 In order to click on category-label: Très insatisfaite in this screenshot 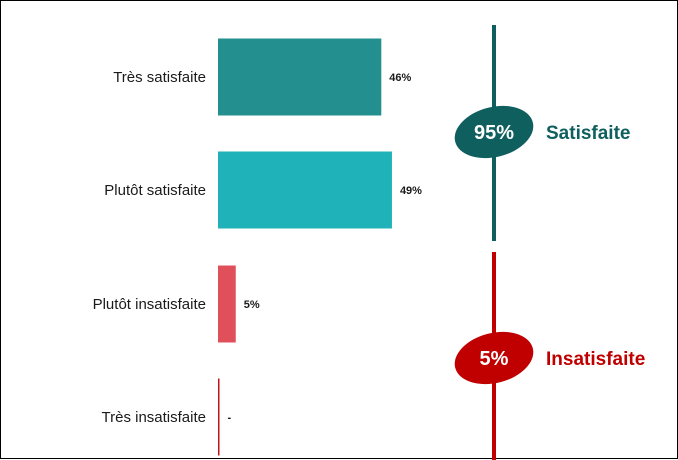, I will do `click(154, 417)`.